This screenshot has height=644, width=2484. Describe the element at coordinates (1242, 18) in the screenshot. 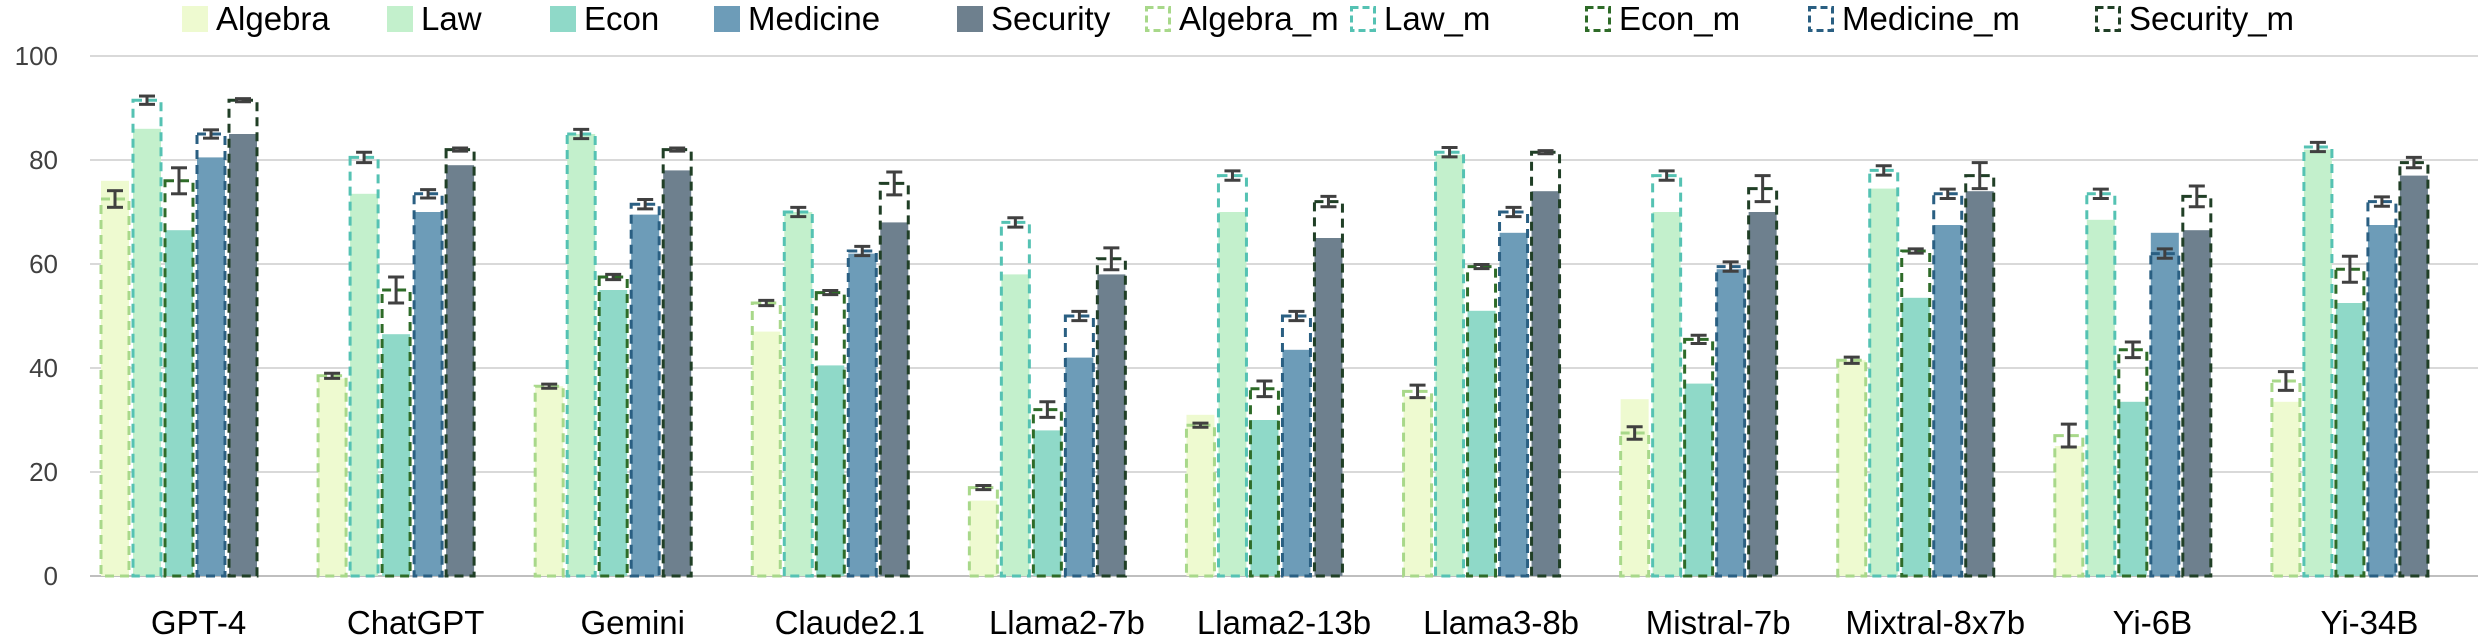

I see `legend-item-algebra_m: Algebra_m` at that location.